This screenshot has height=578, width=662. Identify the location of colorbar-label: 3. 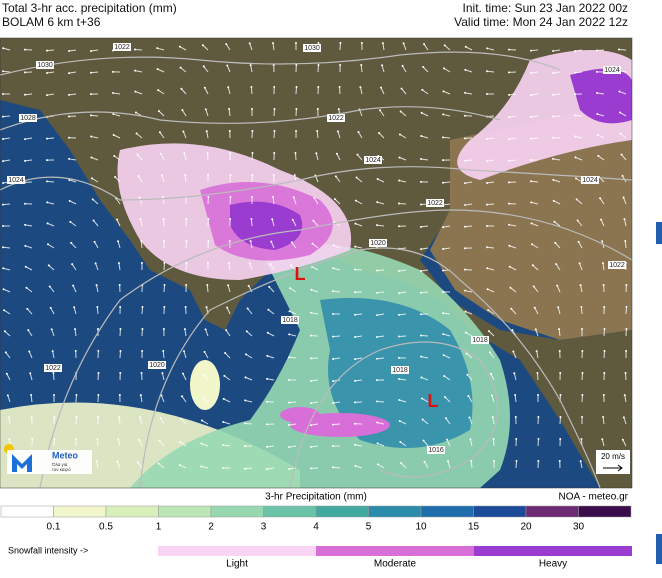
(264, 527).